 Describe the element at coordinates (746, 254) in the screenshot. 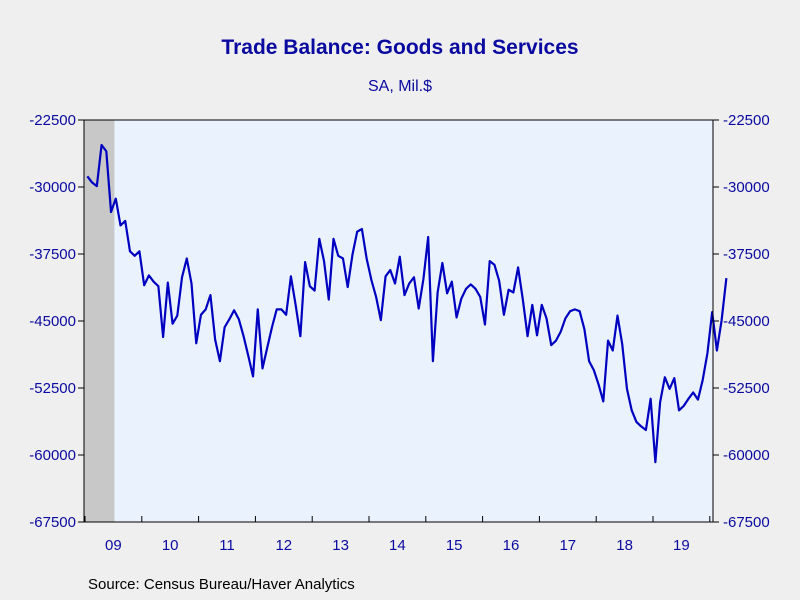

I see `y-tick-label-right: -37500` at that location.